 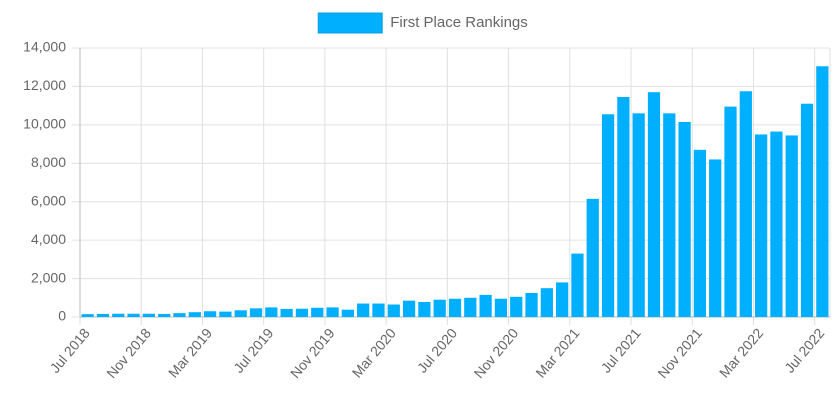 I want to click on y-tick-label: 10,000, so click(x=44, y=124).